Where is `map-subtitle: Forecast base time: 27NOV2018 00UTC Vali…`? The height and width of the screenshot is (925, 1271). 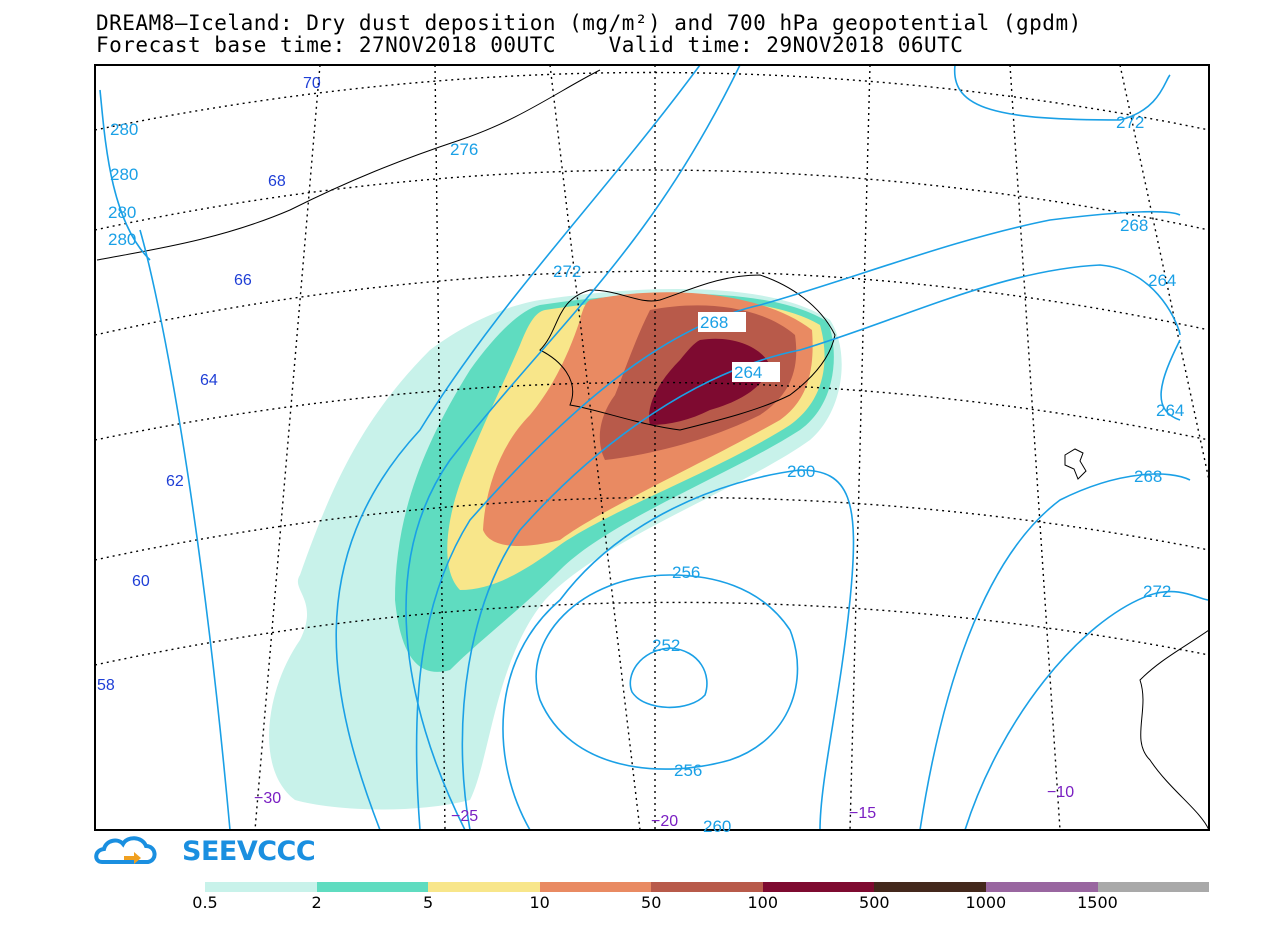
map-subtitle: Forecast base time: 27NOV2018 00UTC Vali… is located at coordinates (530, 45).